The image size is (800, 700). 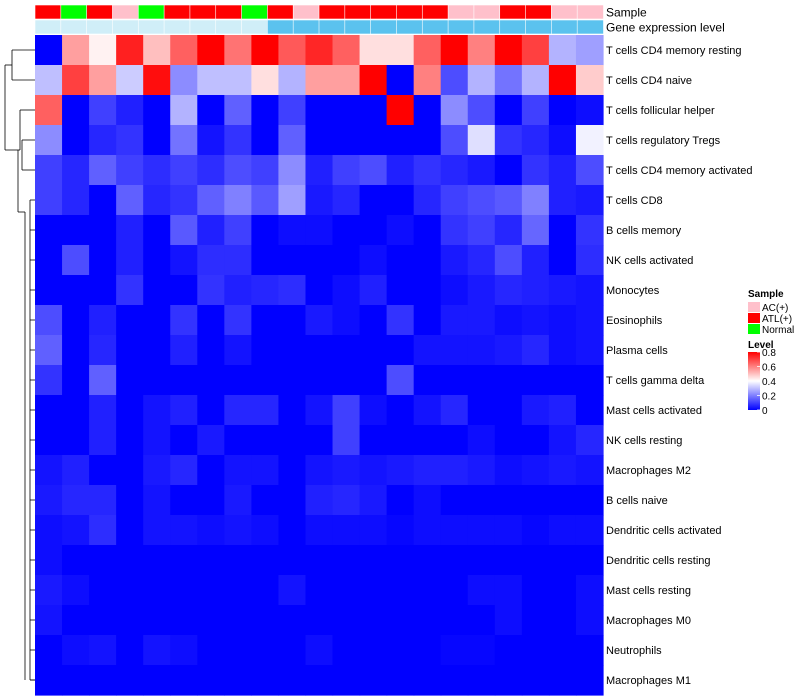 I want to click on row-label: Eosinophils, so click(x=634, y=321).